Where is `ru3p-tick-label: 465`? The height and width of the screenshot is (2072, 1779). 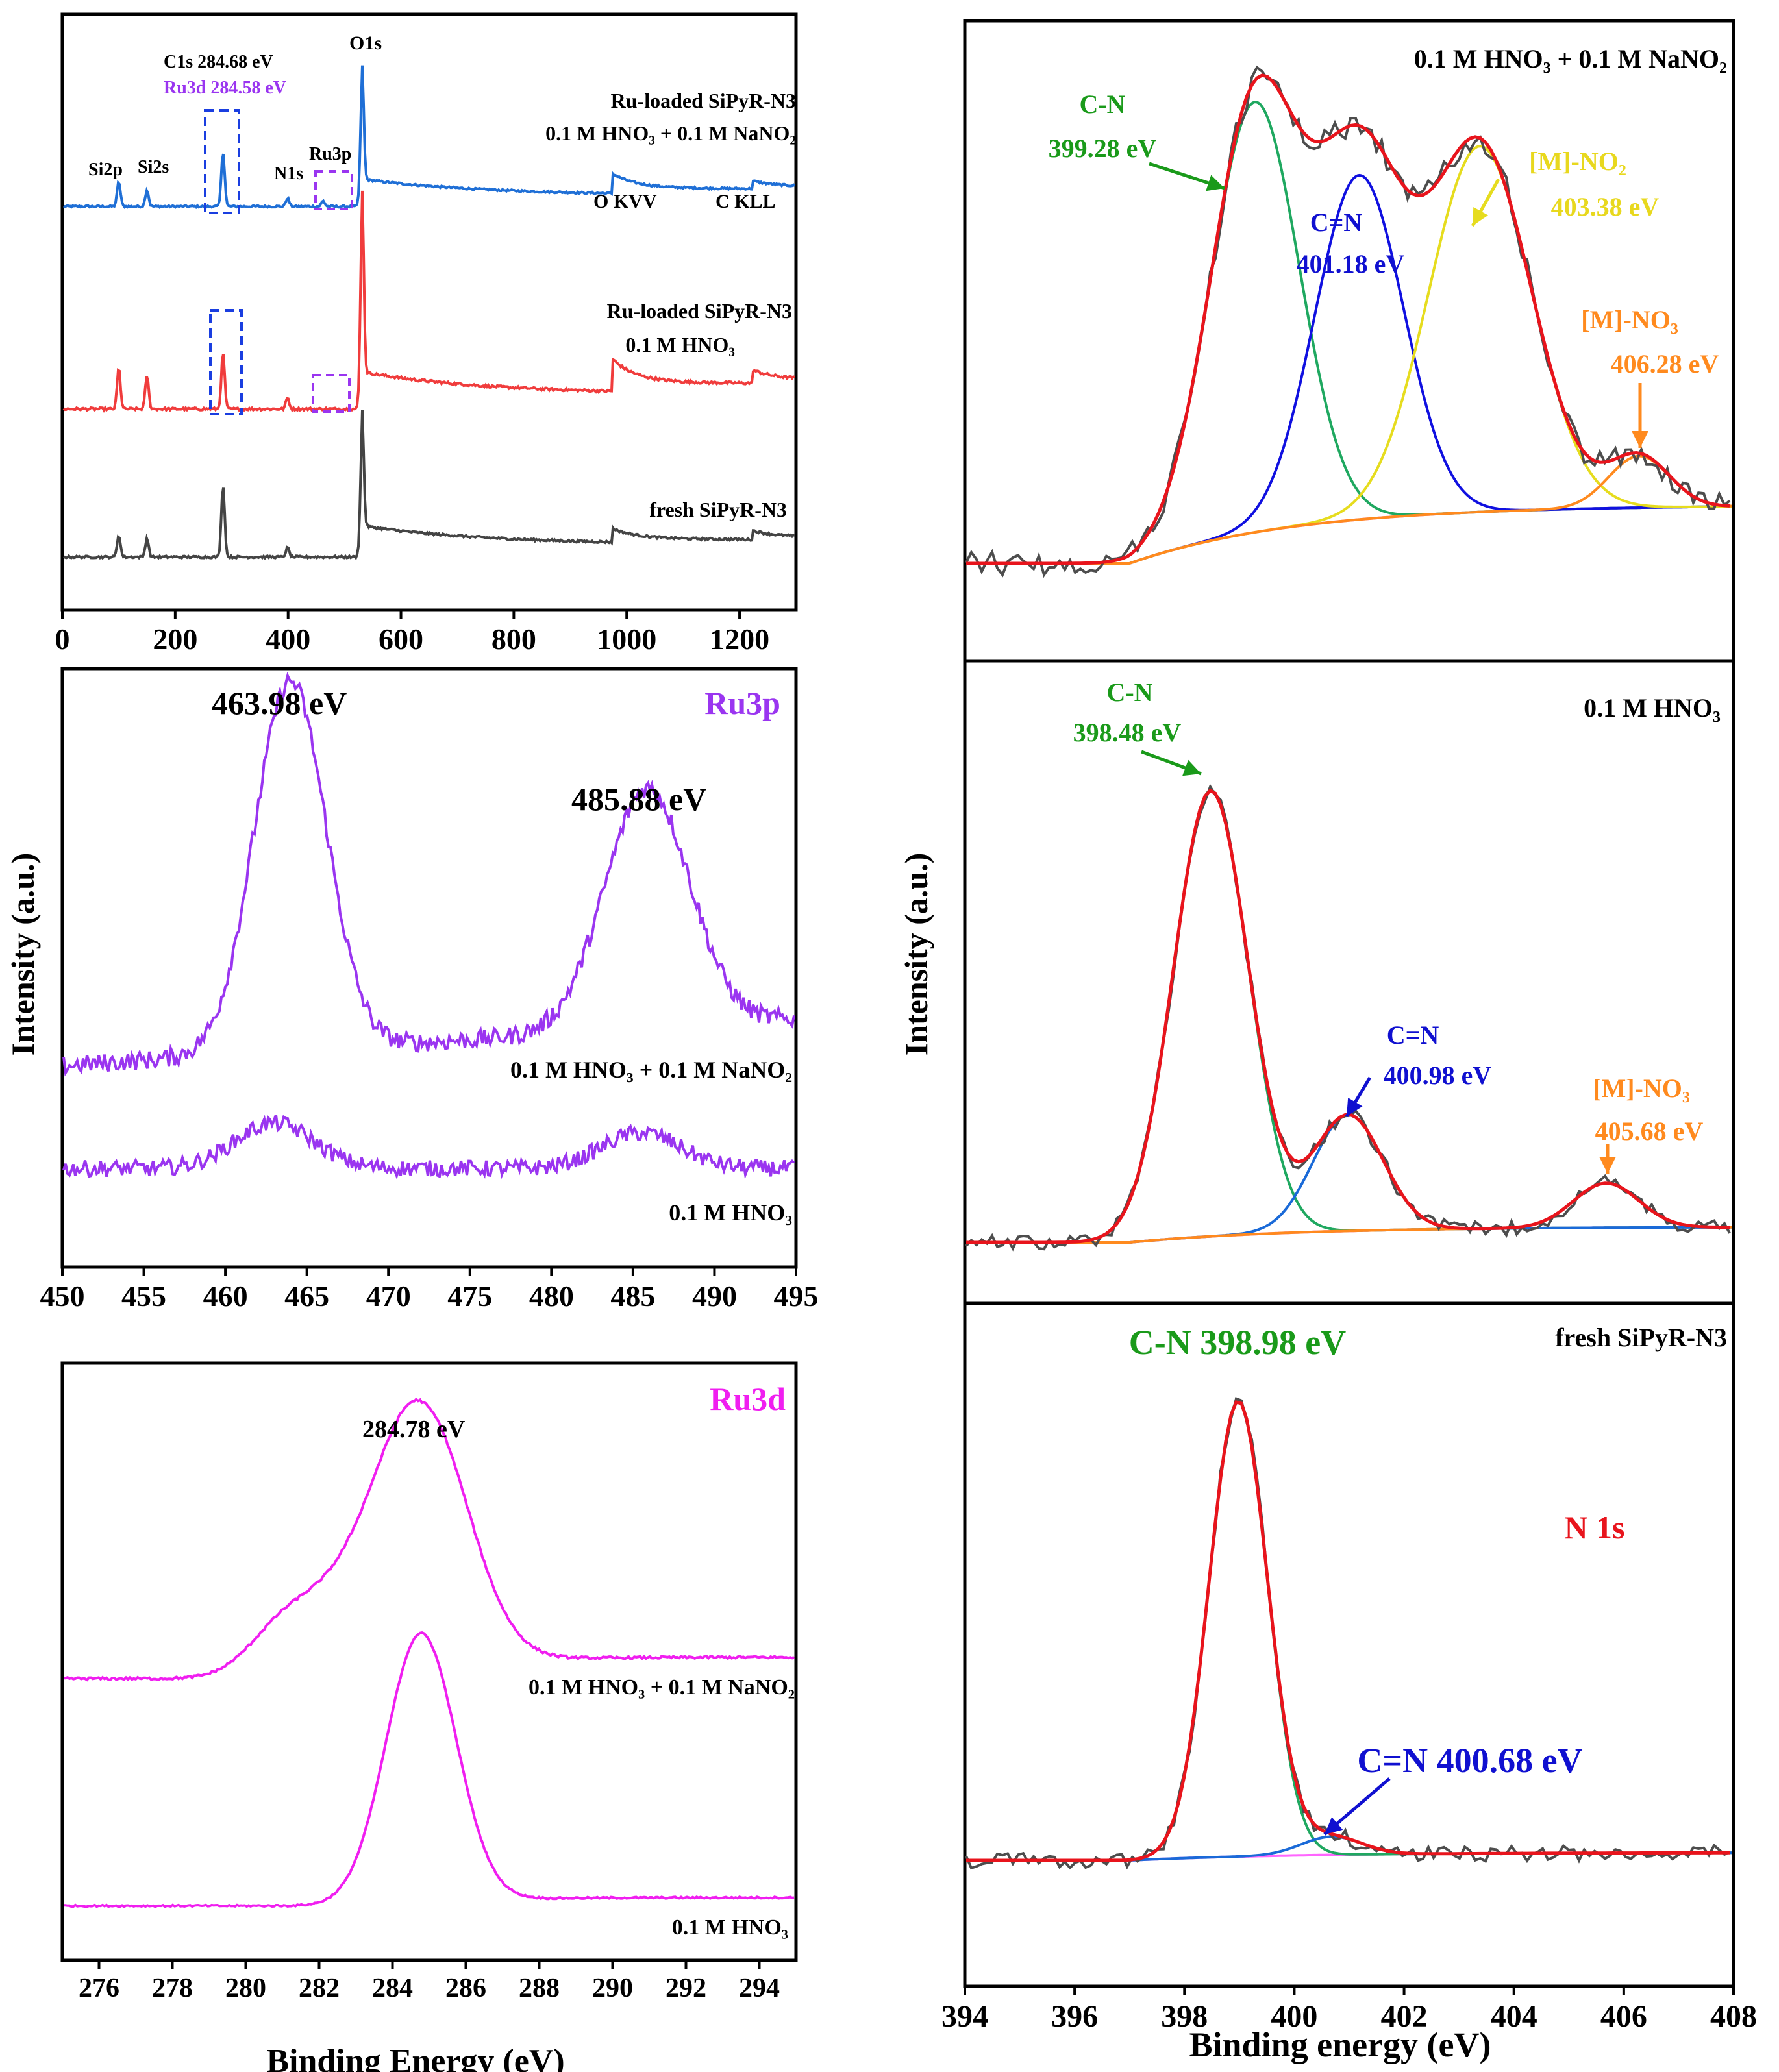
ru3p-tick-label: 465 is located at coordinates (306, 1296).